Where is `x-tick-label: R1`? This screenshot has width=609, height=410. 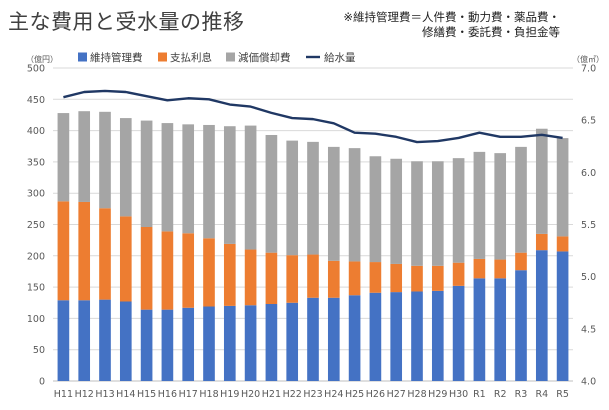
x-tick-label: R1 is located at coordinates (479, 394).